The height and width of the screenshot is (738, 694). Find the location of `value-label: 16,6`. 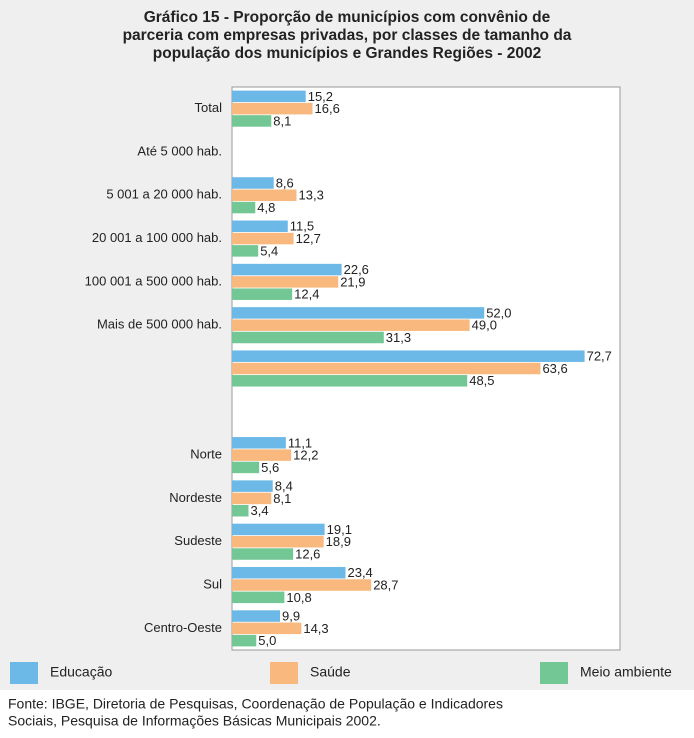

value-label: 16,6 is located at coordinates (327, 108).